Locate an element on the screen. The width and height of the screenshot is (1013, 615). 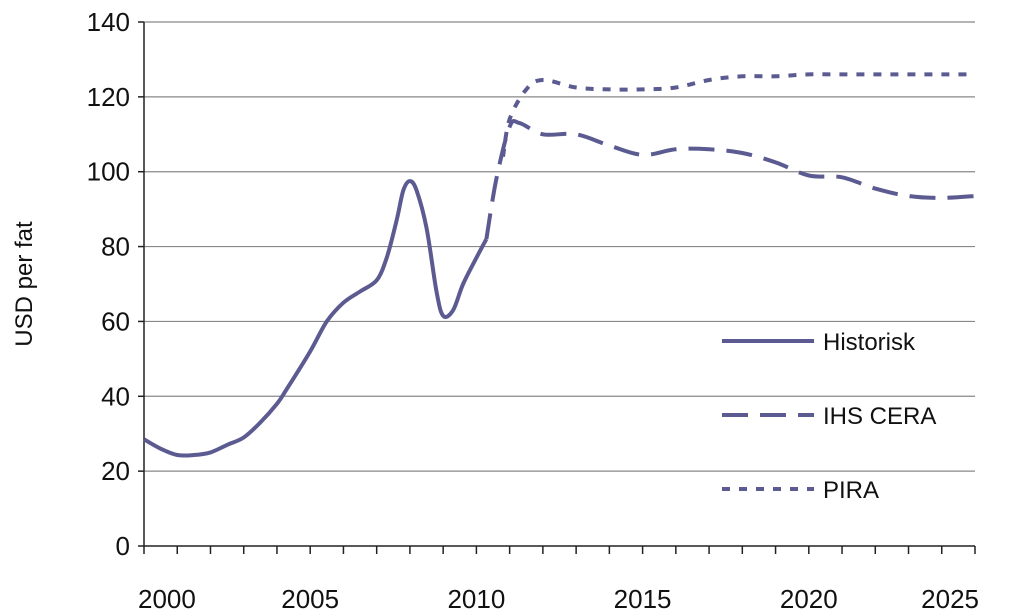
y-tick-label-100: 100 is located at coordinates (108, 172).